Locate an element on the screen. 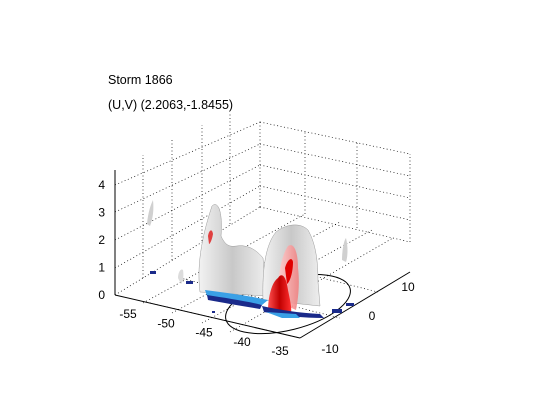  x-tick-label: -45 is located at coordinates (204, 333).